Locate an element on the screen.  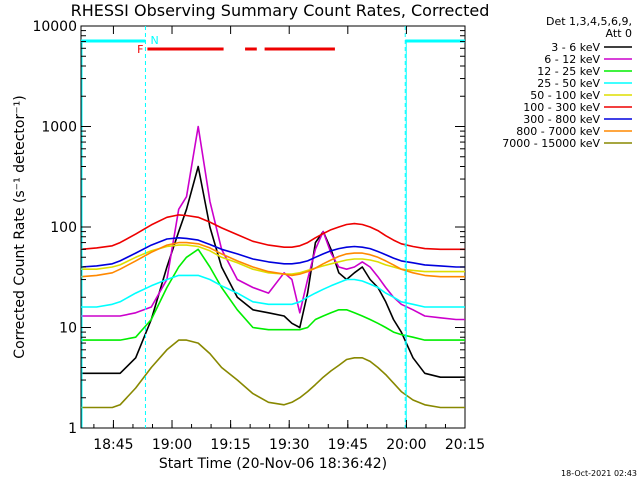
x-tick-label-3: 19:30 is located at coordinates (289, 445).